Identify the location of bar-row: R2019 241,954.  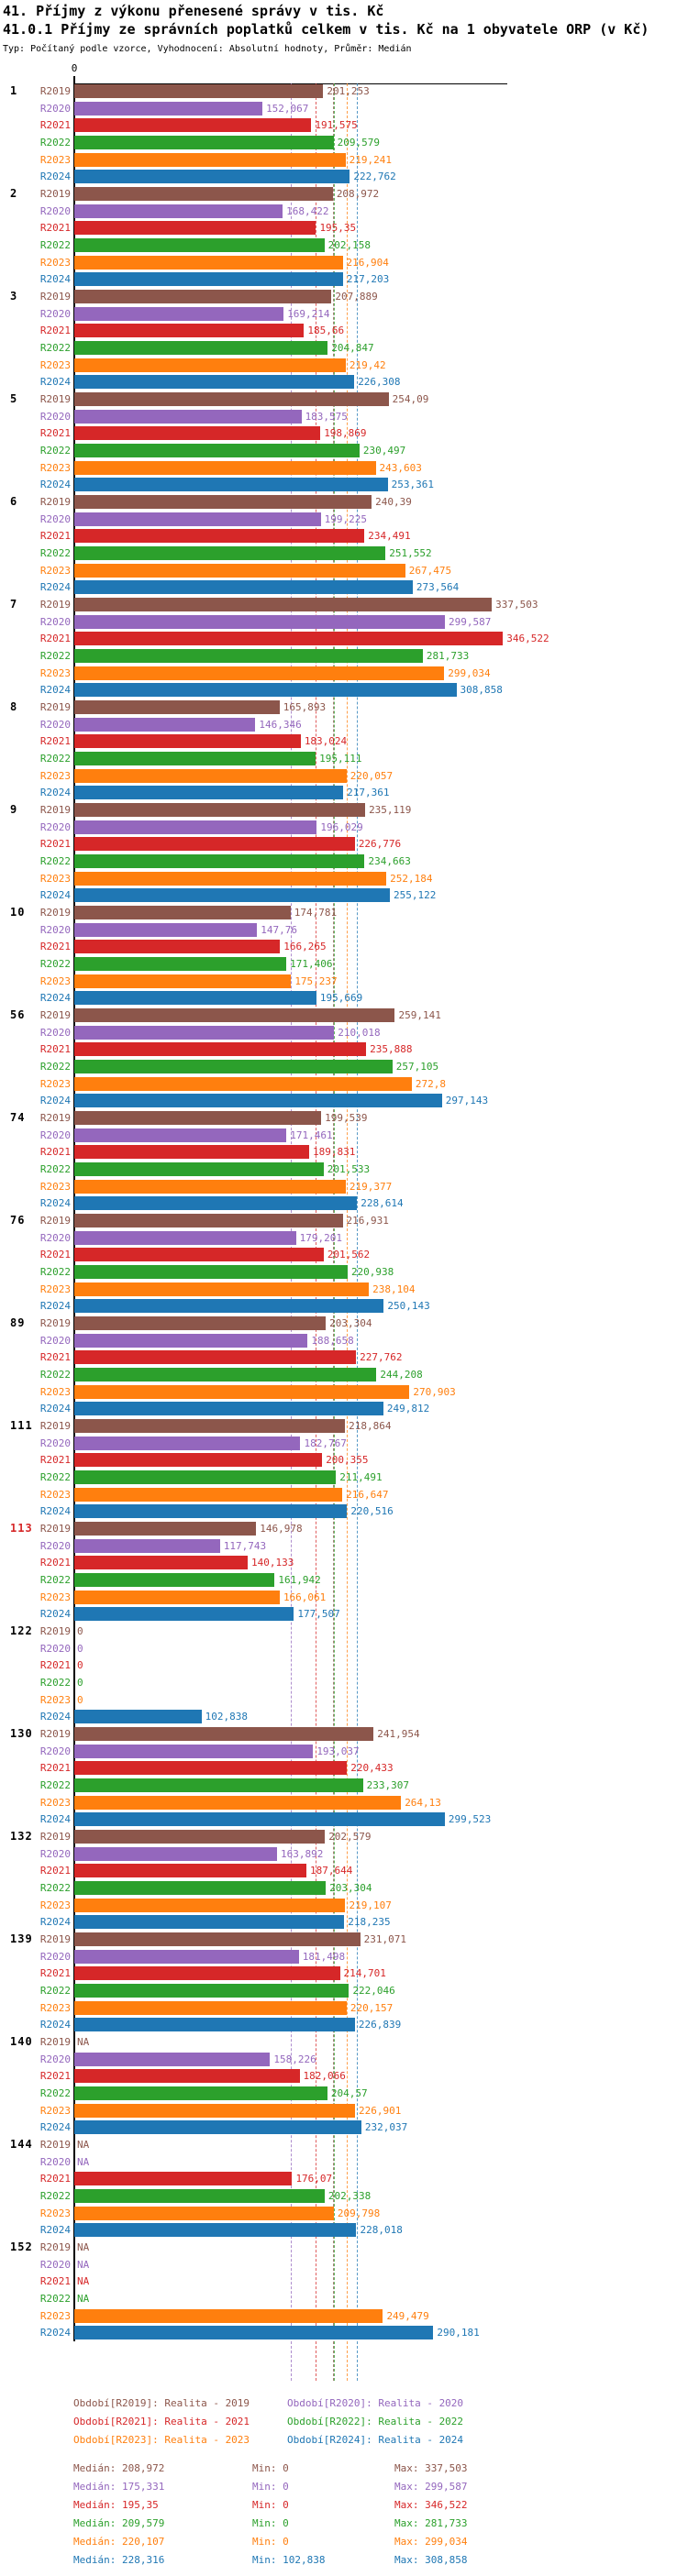
(344, 1734).